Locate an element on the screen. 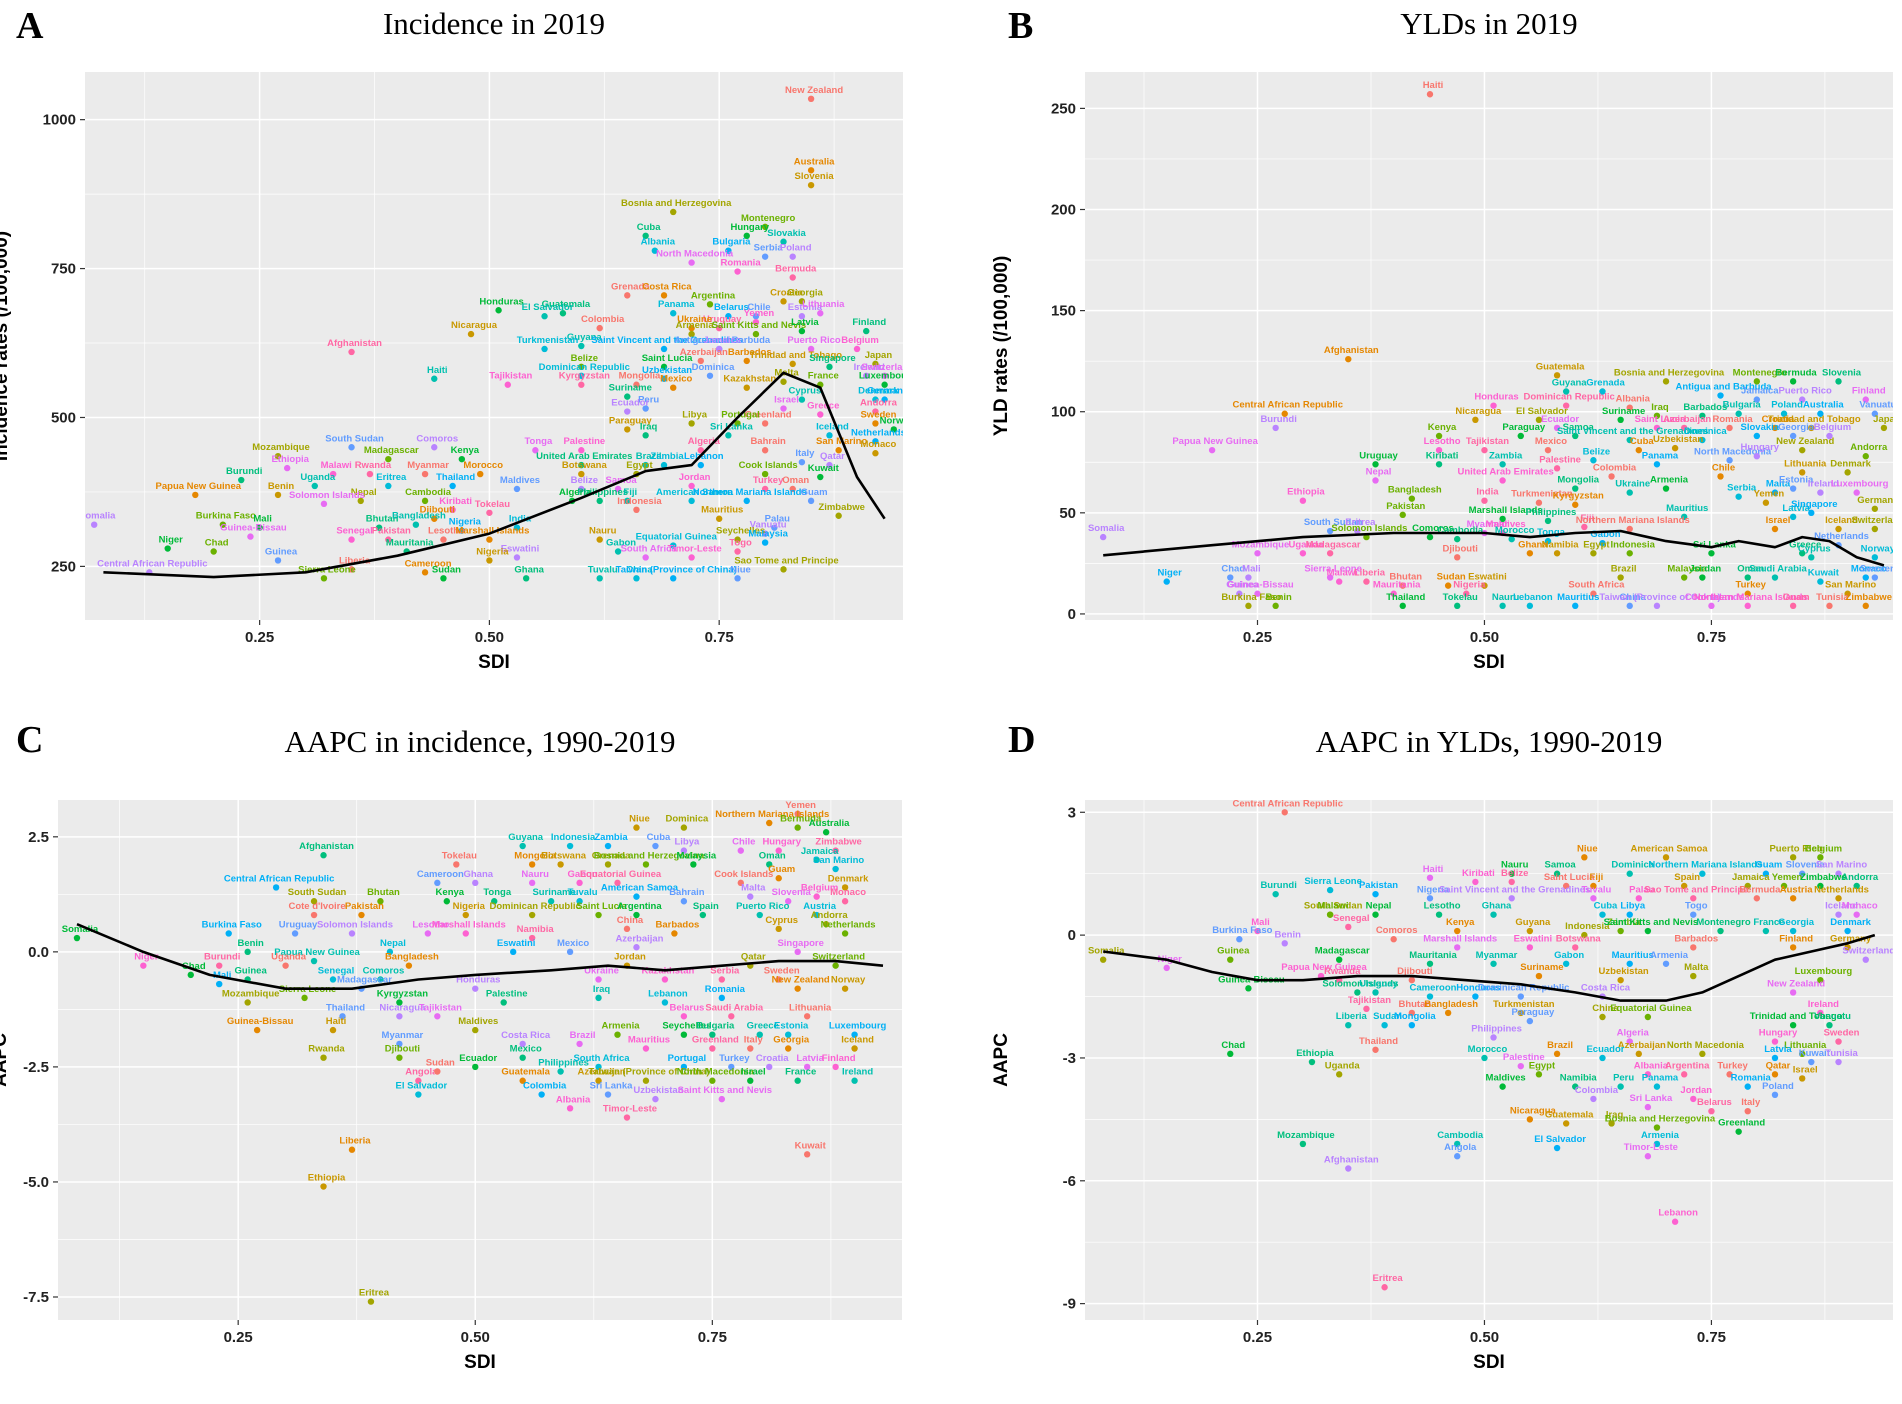  point-label: Thailand is located at coordinates (1405, 597).